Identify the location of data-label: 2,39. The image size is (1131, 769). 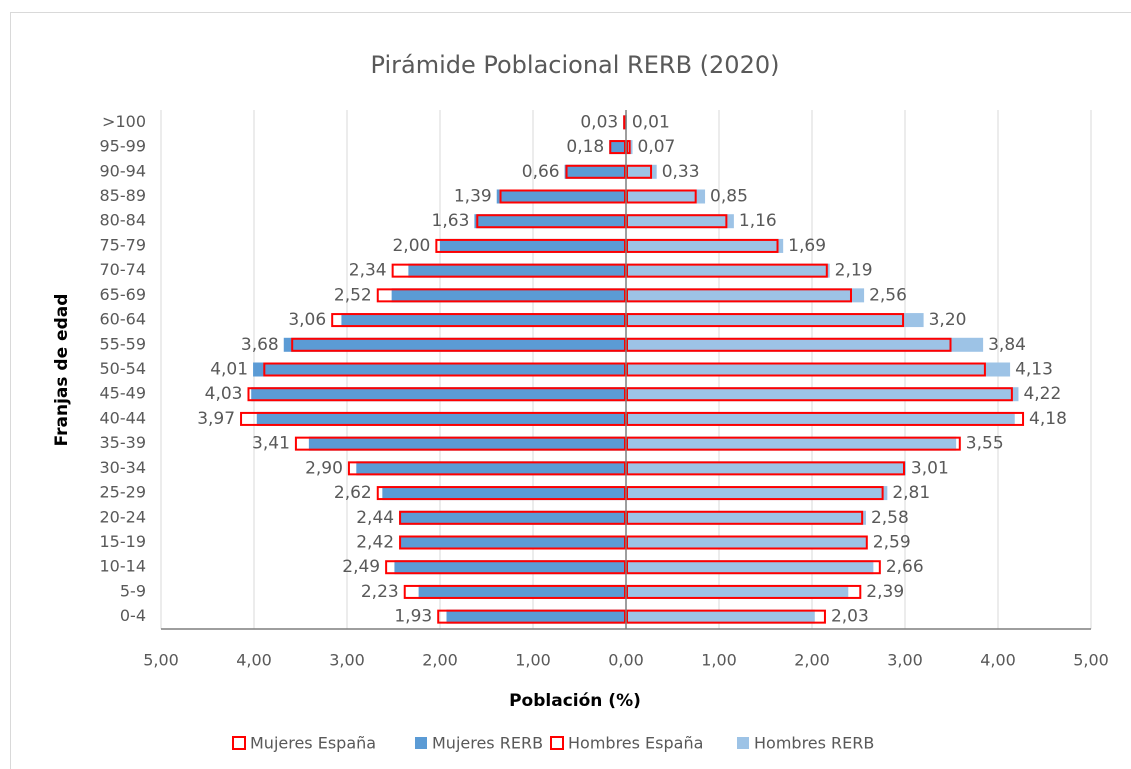
(885, 592).